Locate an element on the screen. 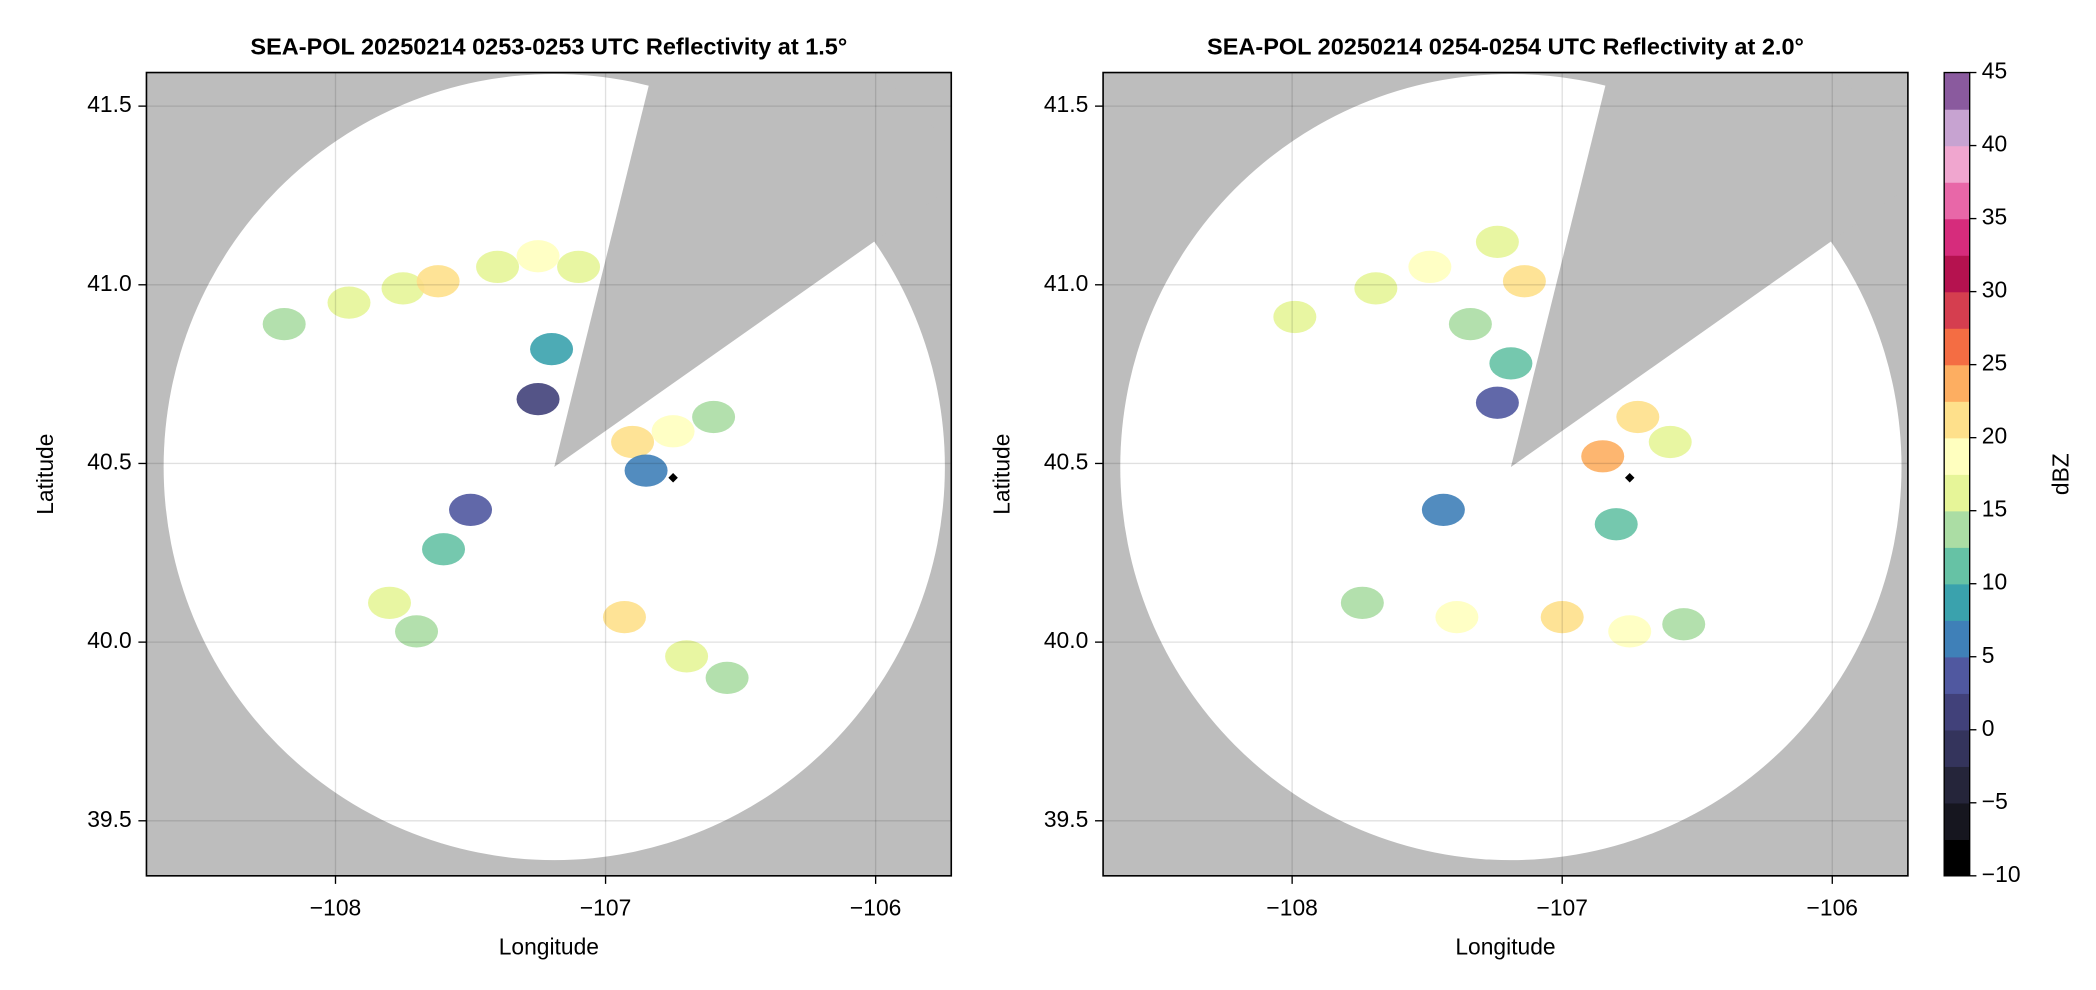  colorbar-tick-label: 5 is located at coordinates (1988, 655).